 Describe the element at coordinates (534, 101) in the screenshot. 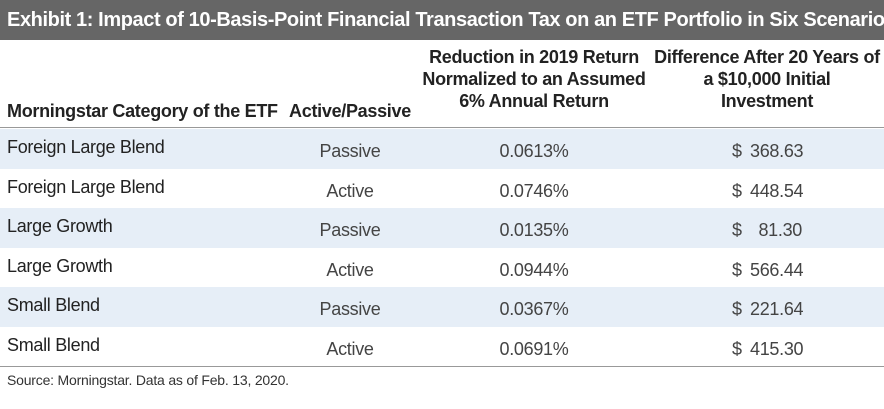

I see `header-reduction-line: 6% Annual Return` at that location.